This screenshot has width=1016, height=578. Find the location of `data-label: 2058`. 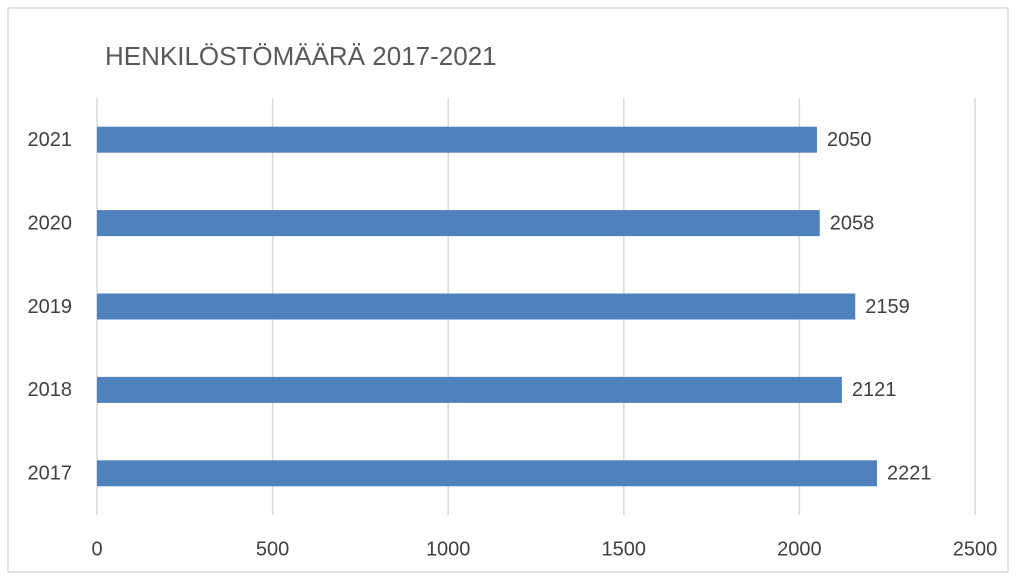

data-label: 2058 is located at coordinates (852, 223).